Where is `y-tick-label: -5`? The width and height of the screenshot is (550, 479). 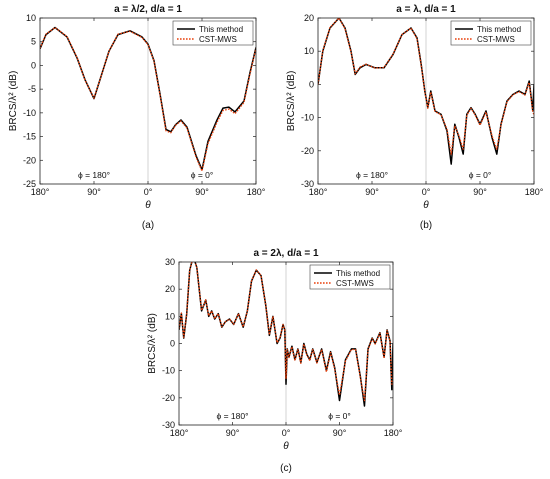 y-tick-label: -5 is located at coordinates (32, 89).